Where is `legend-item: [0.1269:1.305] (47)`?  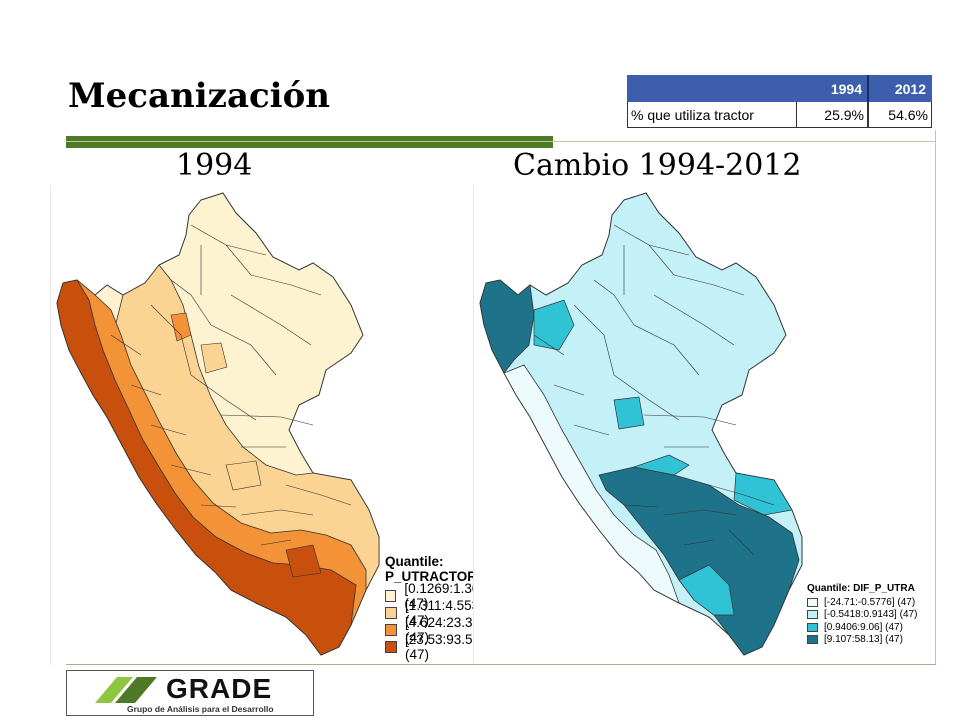 legend-item: [0.1269:1.305] (47) is located at coordinates (439, 596).